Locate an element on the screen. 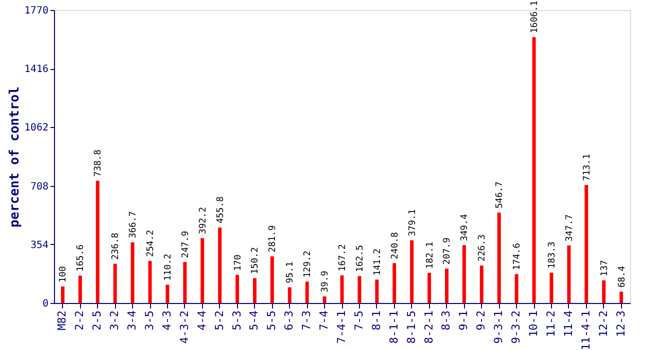  data-label: 347.7 is located at coordinates (569, 228).